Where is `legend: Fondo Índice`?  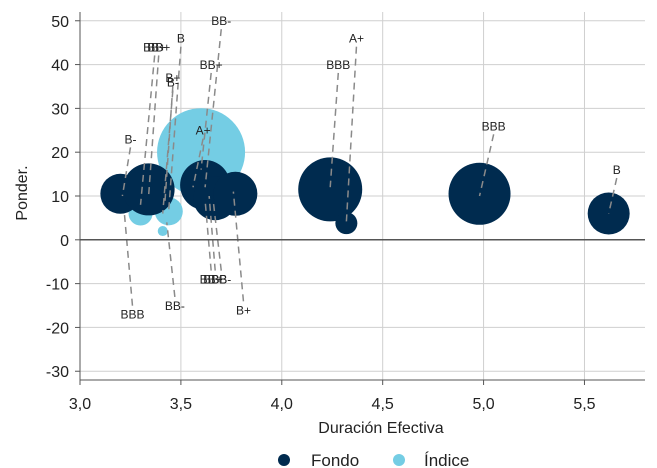
legend: Fondo Índice is located at coordinates (373, 459).